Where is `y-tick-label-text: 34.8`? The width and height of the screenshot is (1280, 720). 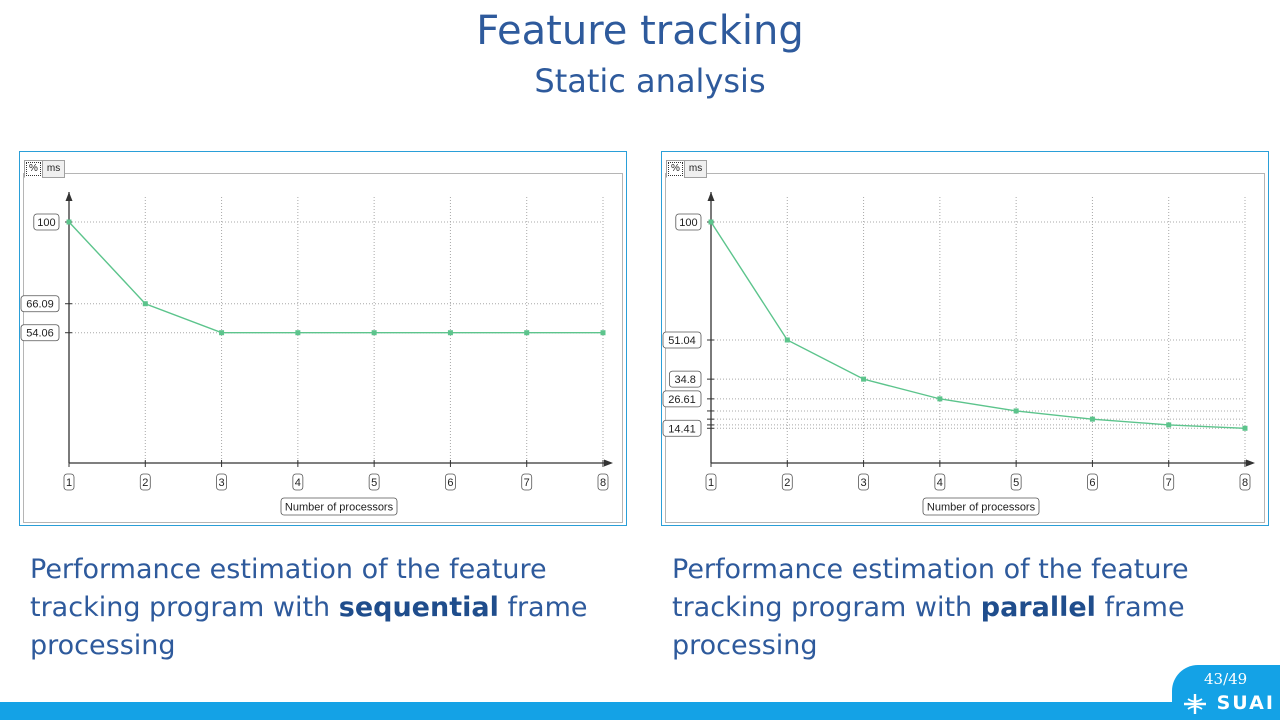 y-tick-label-text: 34.8 is located at coordinates (684, 380).